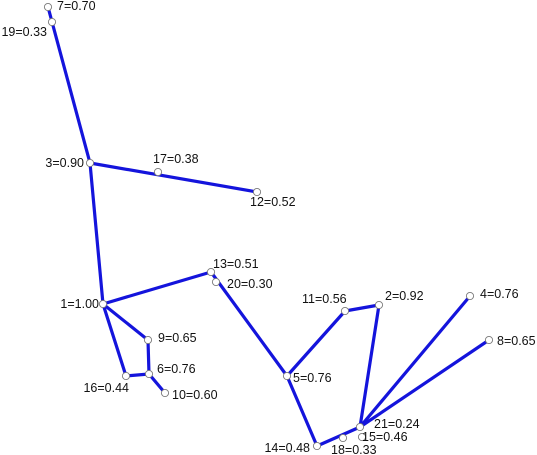 This screenshot has height=455, width=537. Describe the element at coordinates (516, 341) in the screenshot. I see `node-label-8: 8=0.65` at that location.